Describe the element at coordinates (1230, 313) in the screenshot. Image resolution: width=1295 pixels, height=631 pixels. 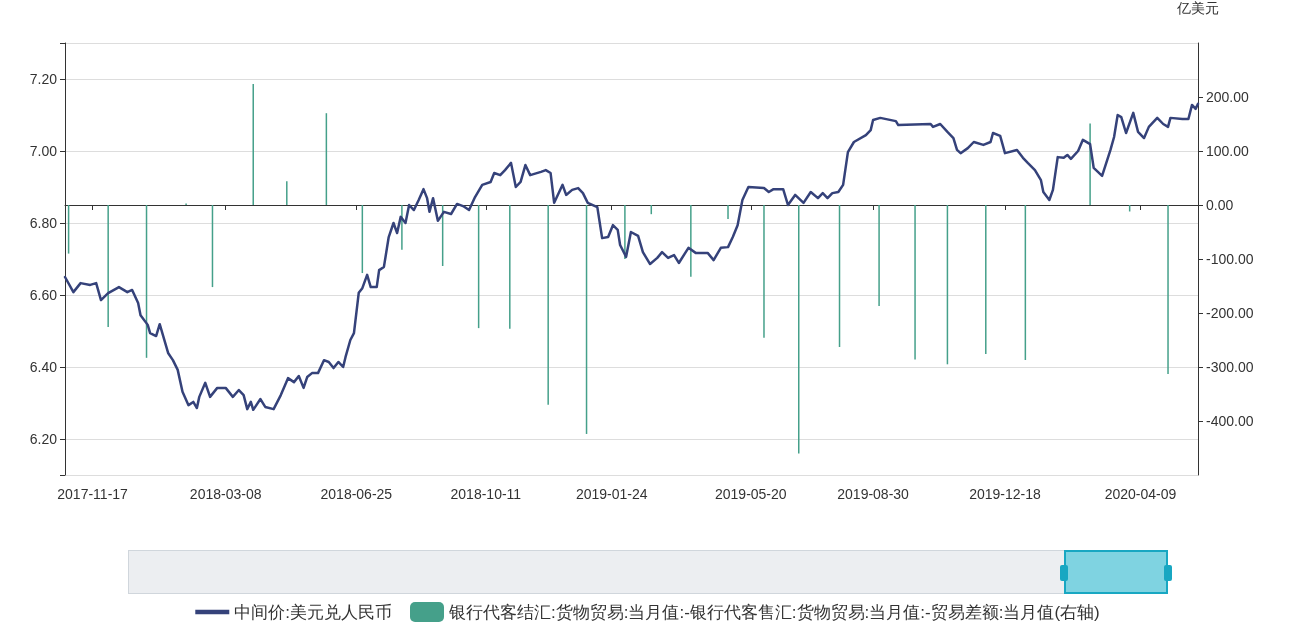
I see `y2-tick-label: -200.00` at that location.